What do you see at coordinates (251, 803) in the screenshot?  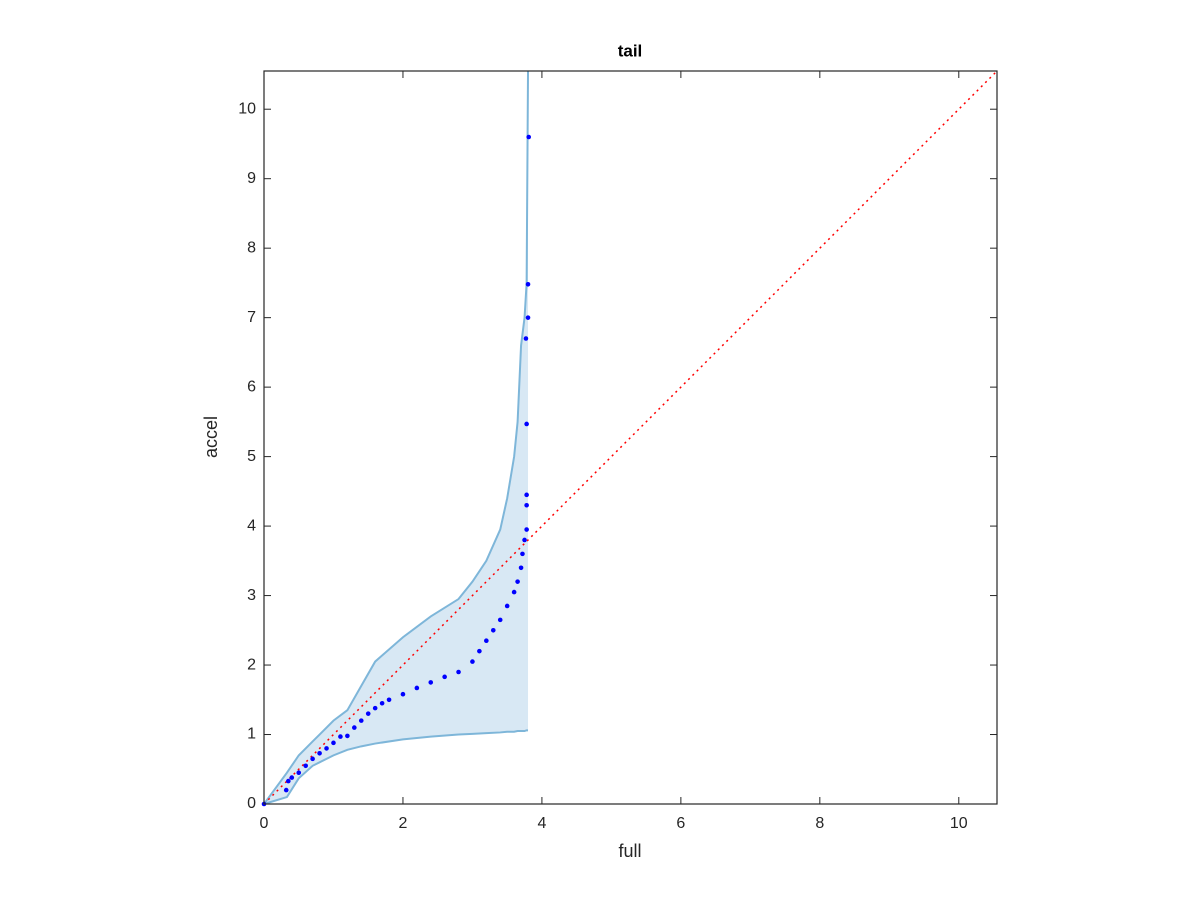 I see `y-tick-label: 0` at bounding box center [251, 803].